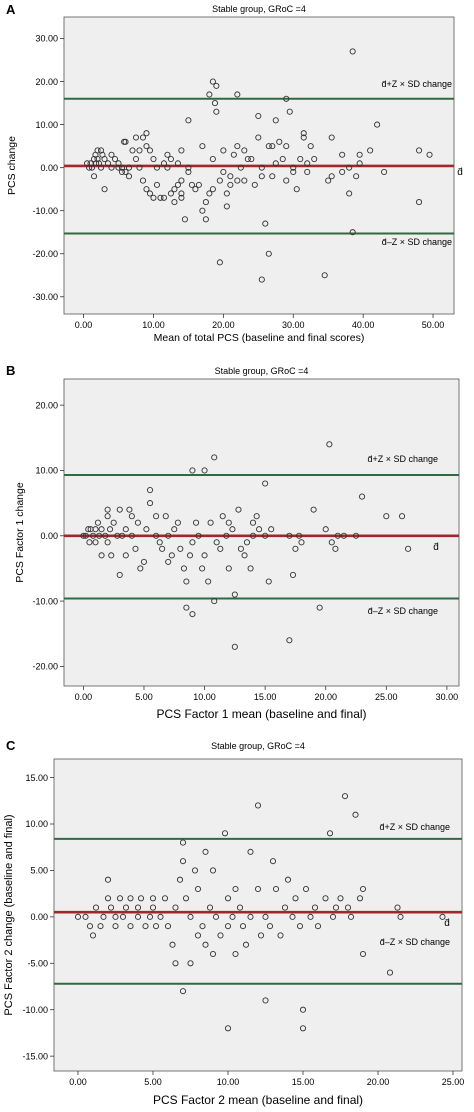 Image resolution: width=474 pixels, height=1112 pixels. What do you see at coordinates (11, 745) in the screenshot?
I see `panel-letter: C` at bounding box center [11, 745].